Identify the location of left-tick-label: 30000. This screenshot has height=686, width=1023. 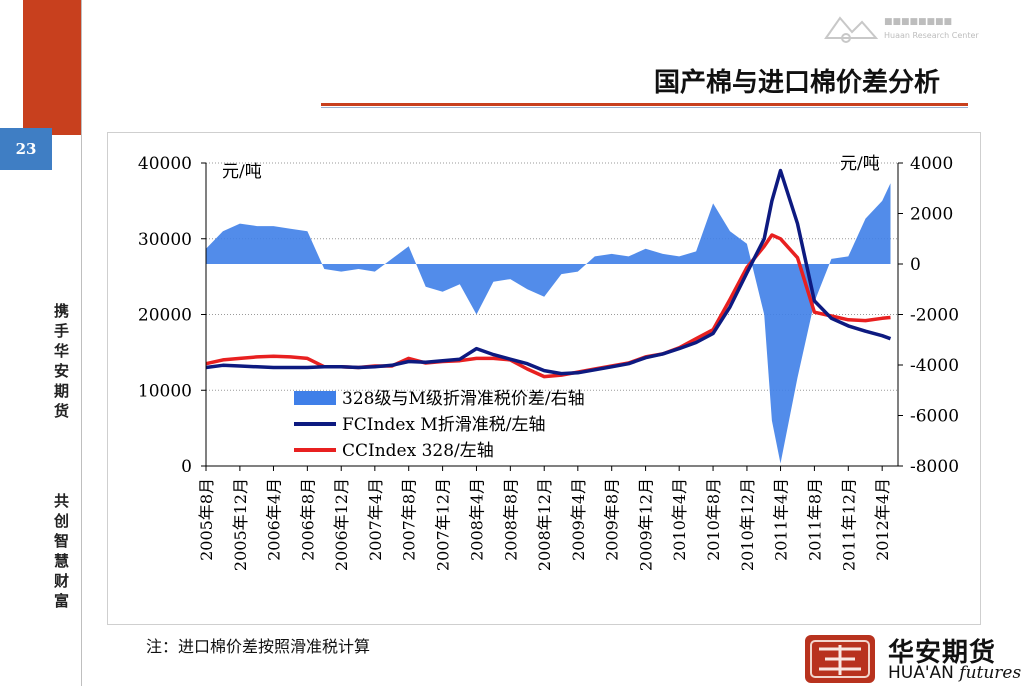
(165, 240).